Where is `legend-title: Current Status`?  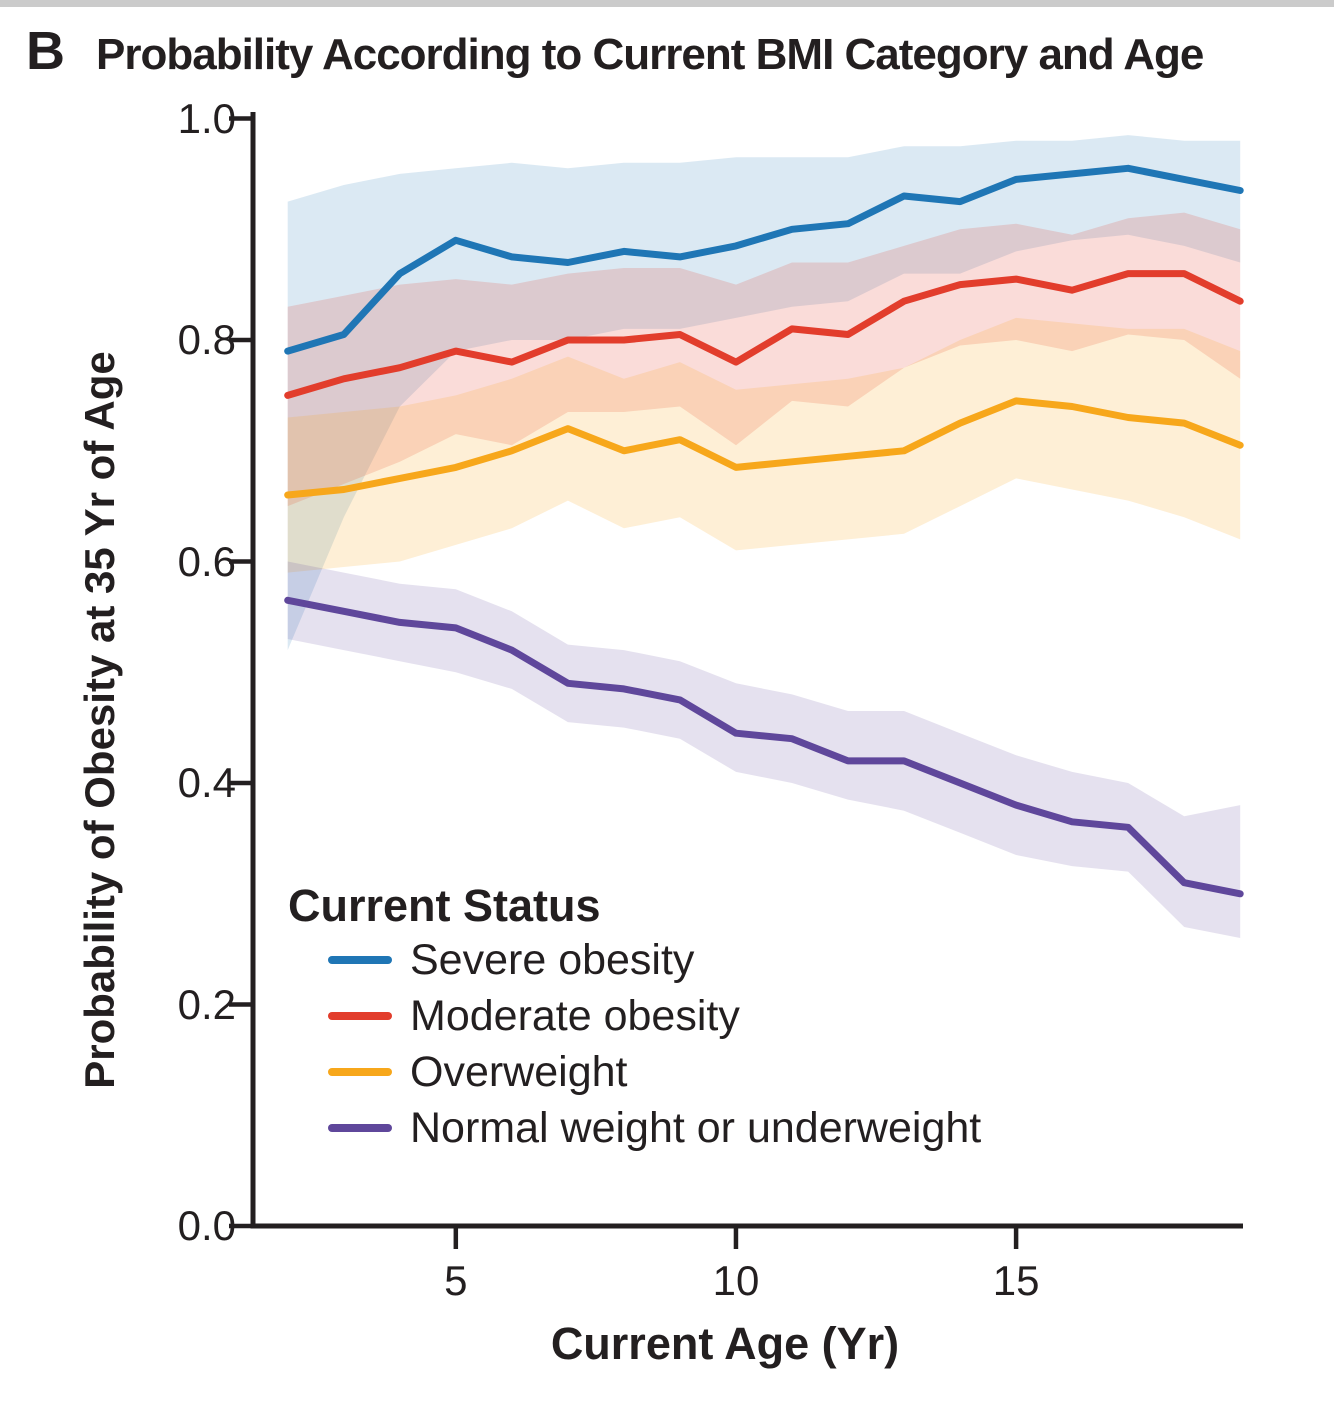
legend-title: Current Status is located at coordinates (444, 905).